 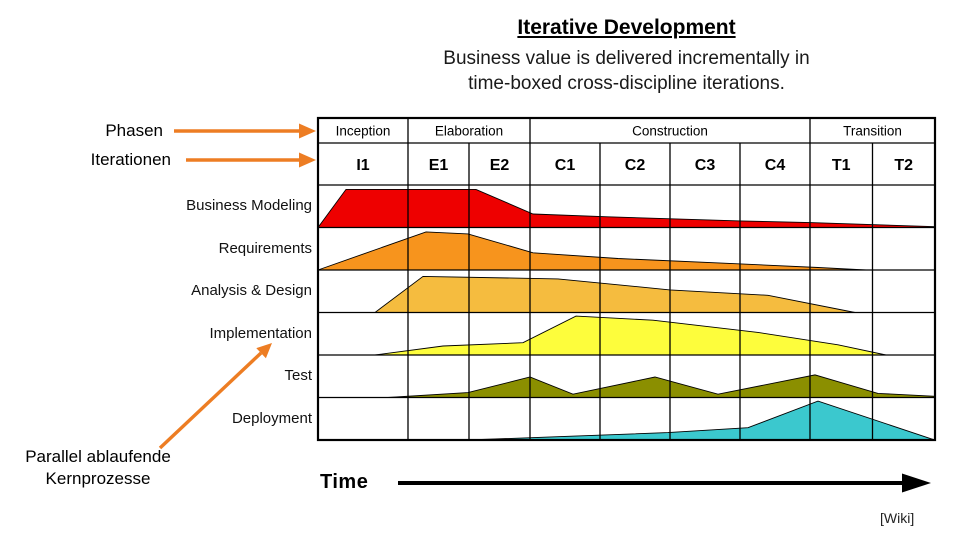 What do you see at coordinates (635, 165) in the screenshot?
I see `iteration-label: C2` at bounding box center [635, 165].